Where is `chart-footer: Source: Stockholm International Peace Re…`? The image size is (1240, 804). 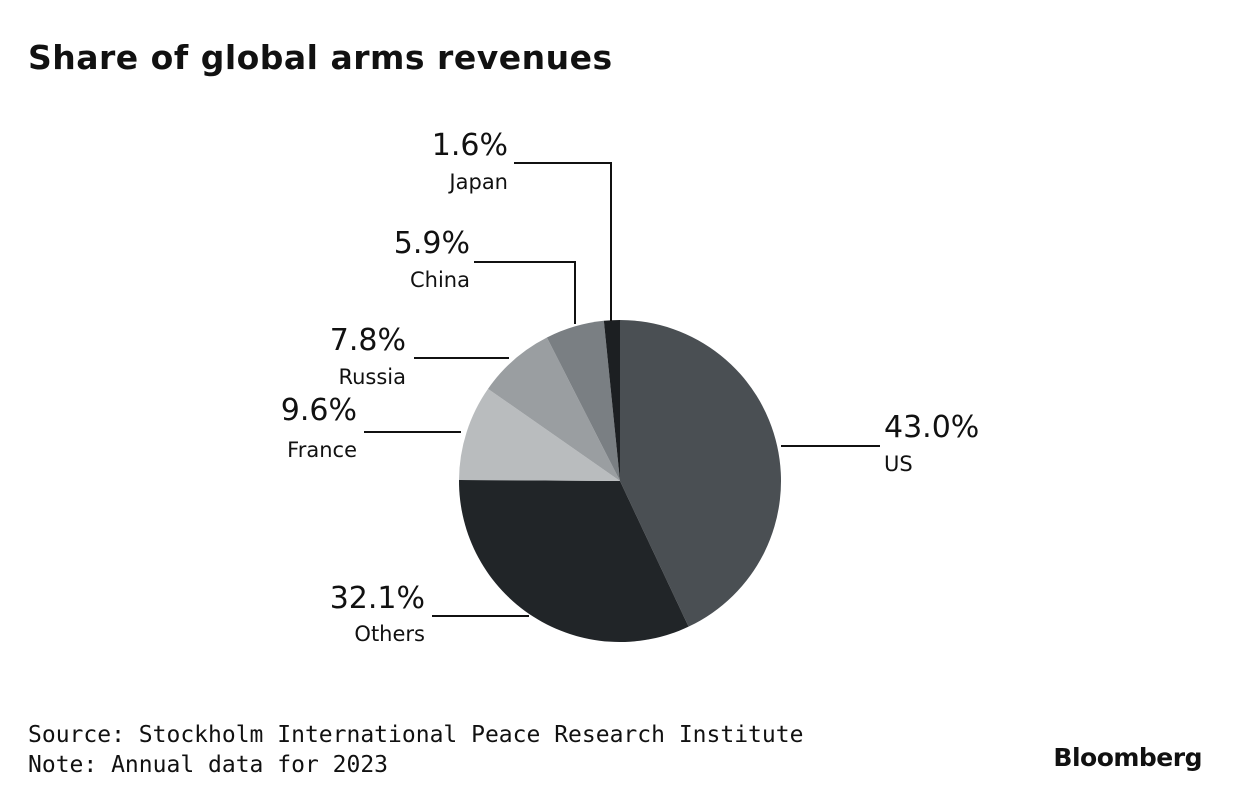 chart-footer: Source: Stockholm International Peace Re… is located at coordinates (415, 750).